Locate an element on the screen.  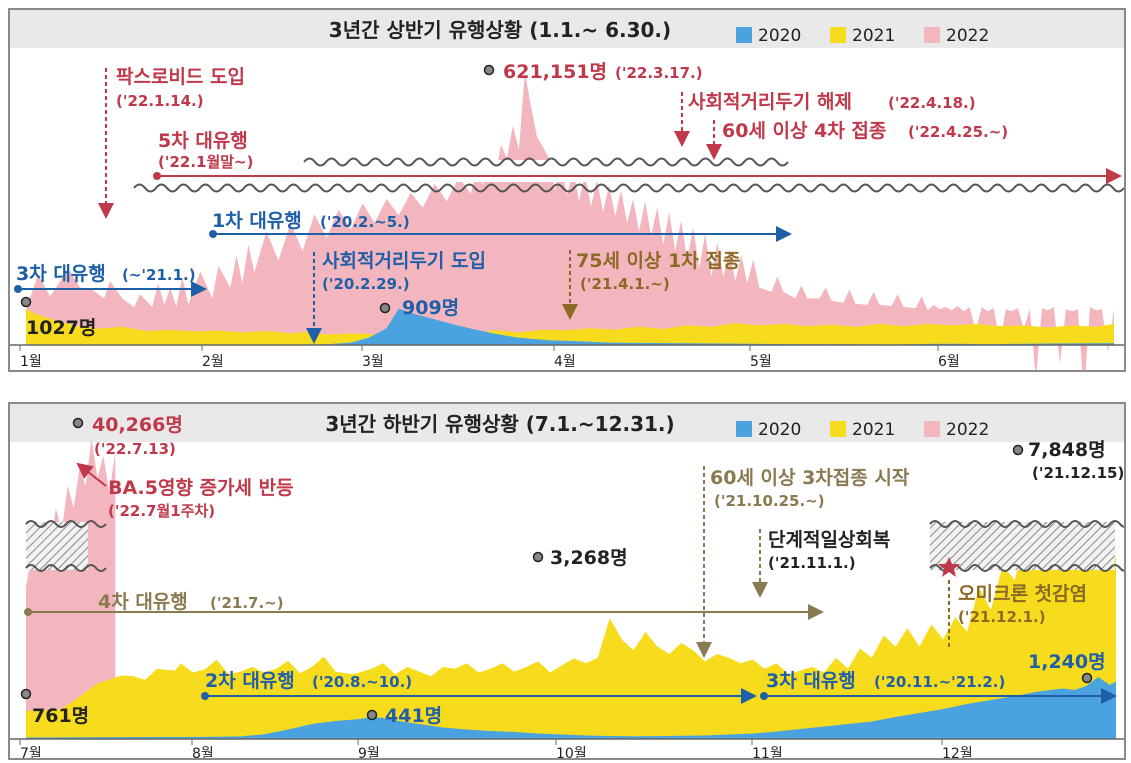
x-tick-label: 6월 is located at coordinates (949, 362).